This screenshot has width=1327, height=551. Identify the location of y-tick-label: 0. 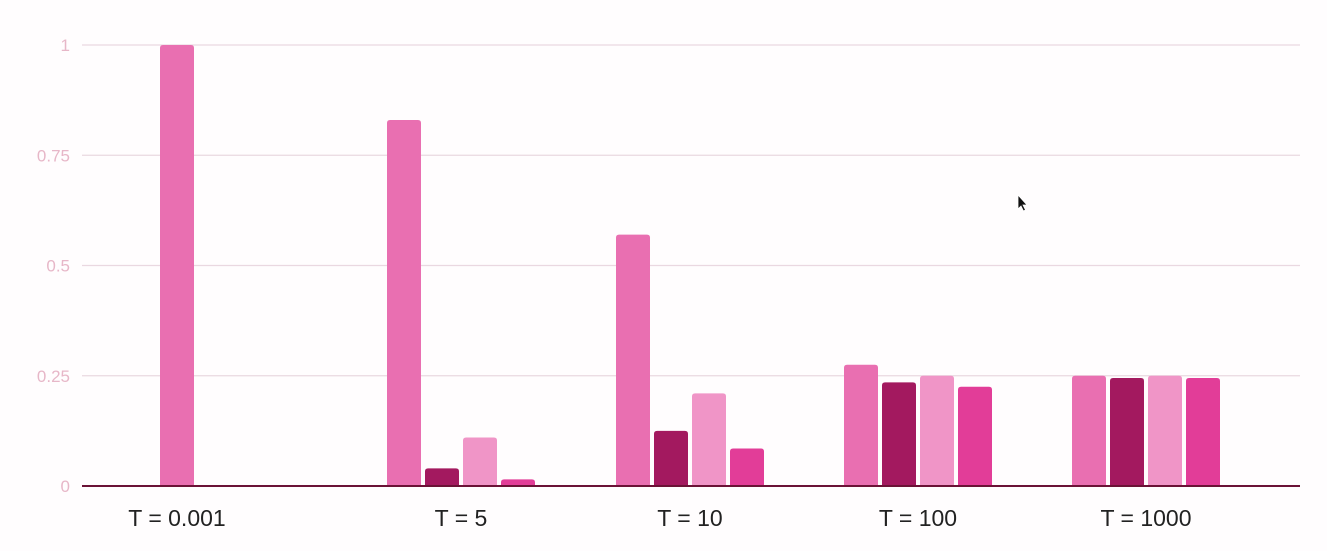
(65, 486).